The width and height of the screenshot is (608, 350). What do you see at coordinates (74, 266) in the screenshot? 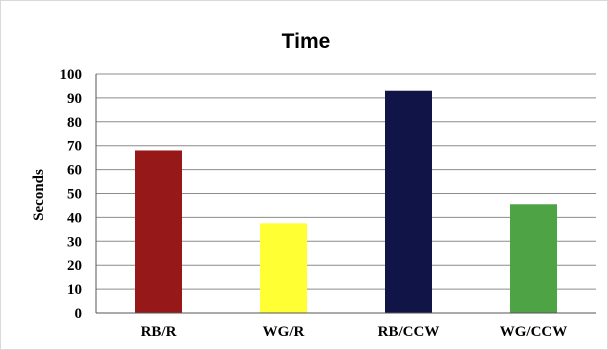
I see `y-tick-label: 20` at bounding box center [74, 266].